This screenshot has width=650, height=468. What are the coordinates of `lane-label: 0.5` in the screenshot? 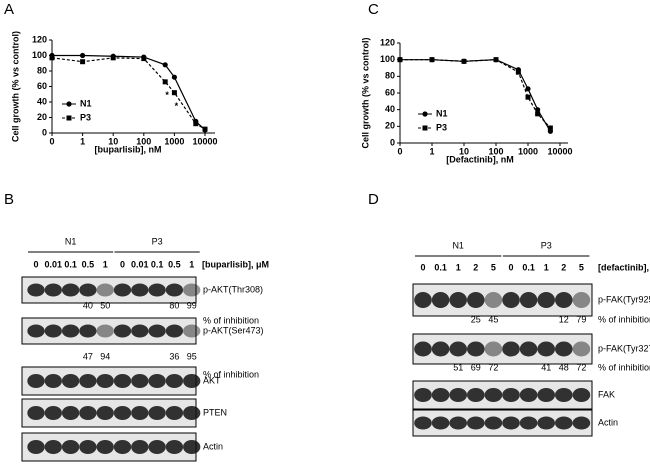 It's located at (88, 264).